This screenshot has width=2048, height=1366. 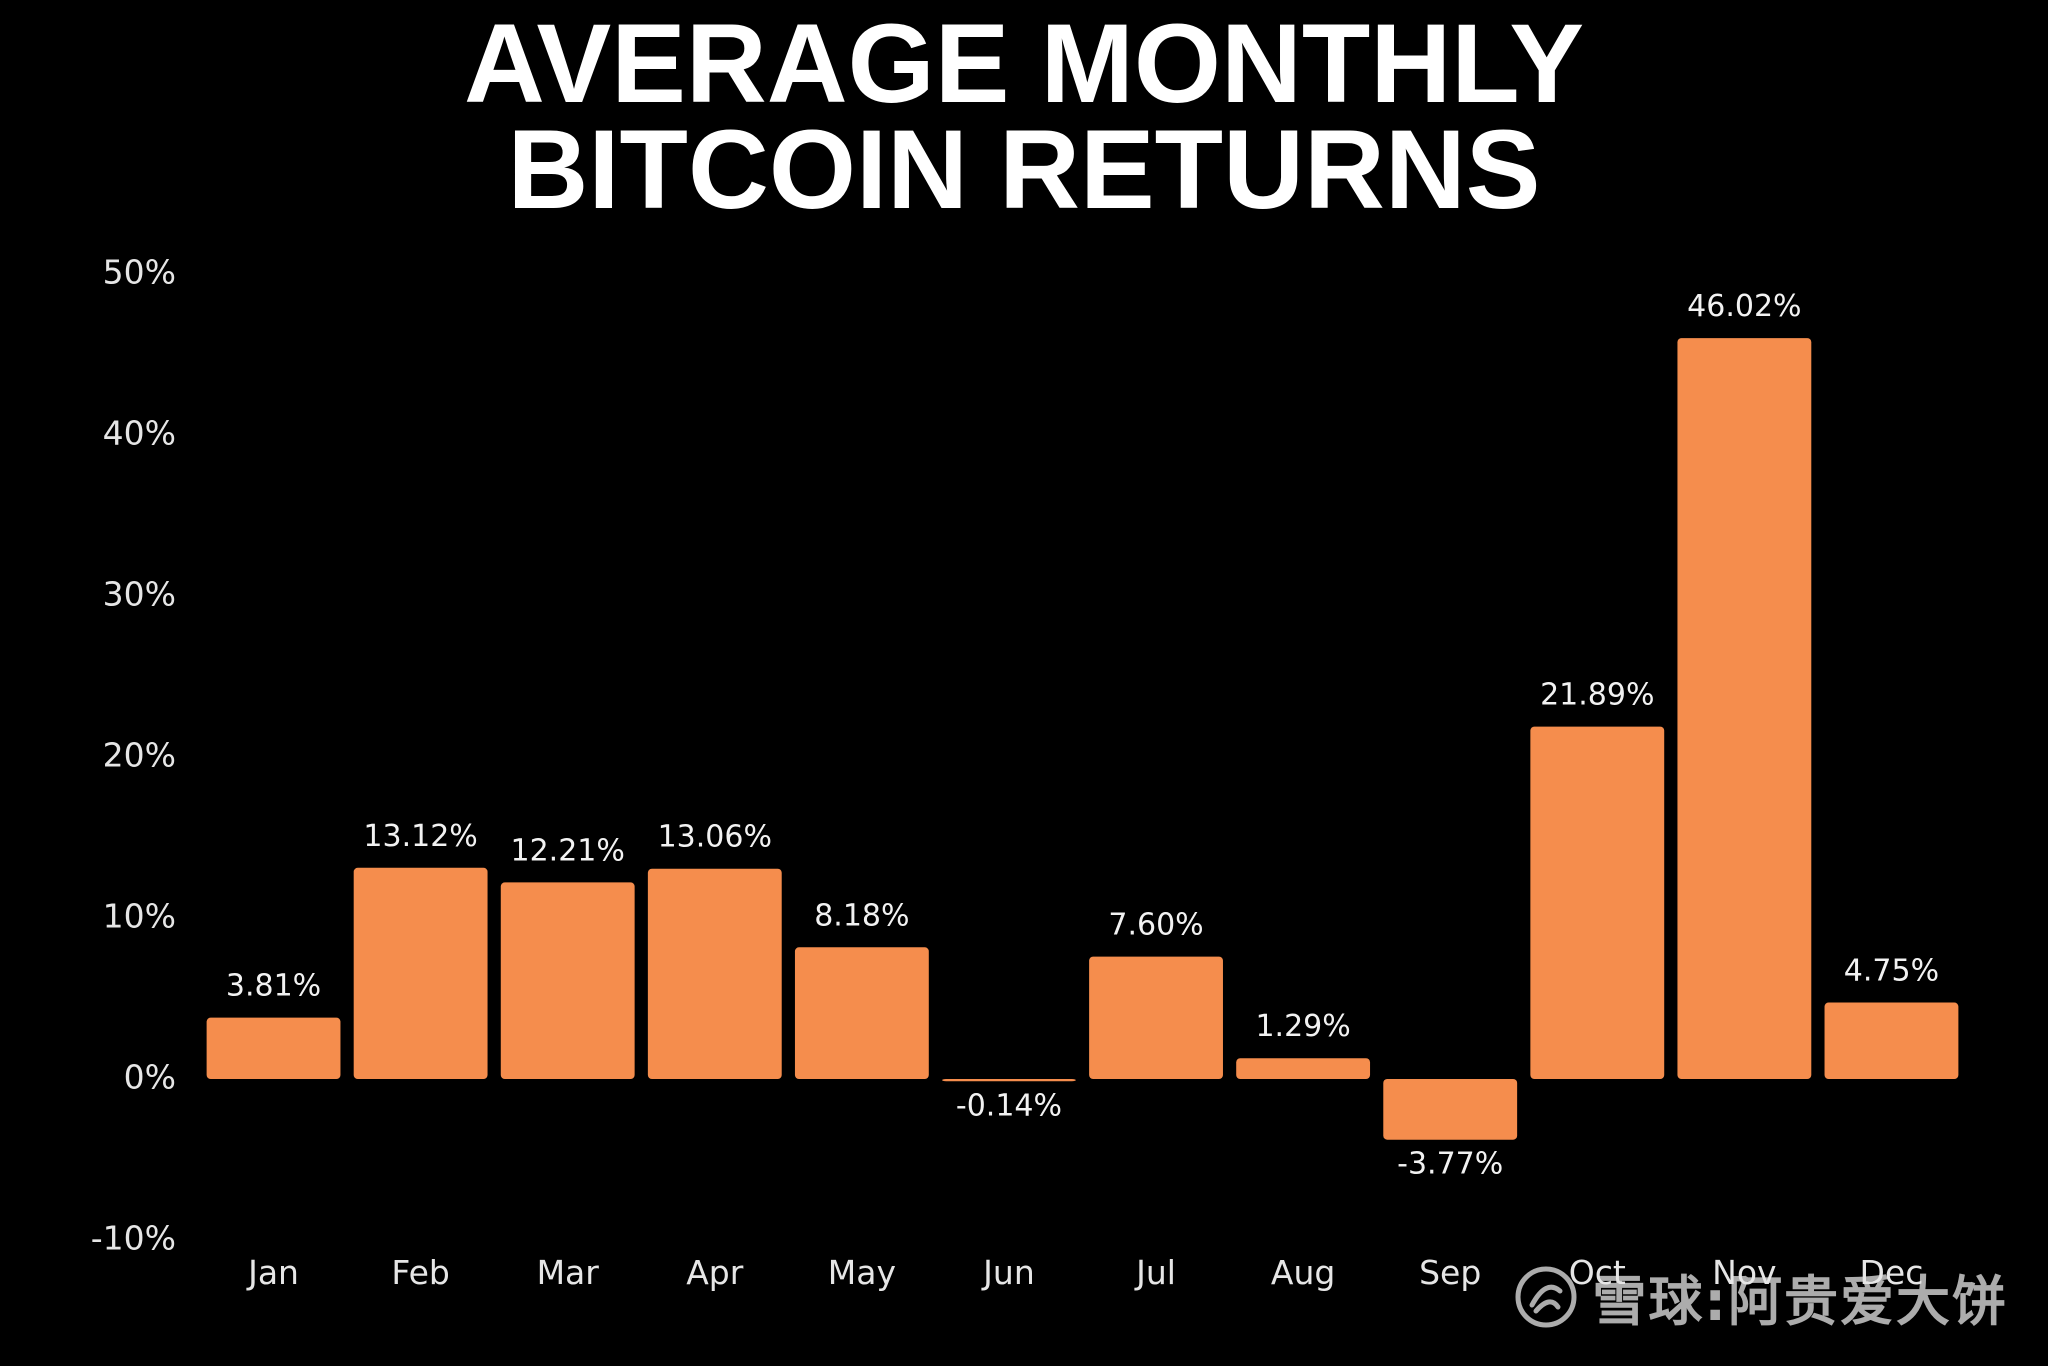 What do you see at coordinates (272, 1272) in the screenshot?
I see `x-tick-label-jan: Jan` at bounding box center [272, 1272].